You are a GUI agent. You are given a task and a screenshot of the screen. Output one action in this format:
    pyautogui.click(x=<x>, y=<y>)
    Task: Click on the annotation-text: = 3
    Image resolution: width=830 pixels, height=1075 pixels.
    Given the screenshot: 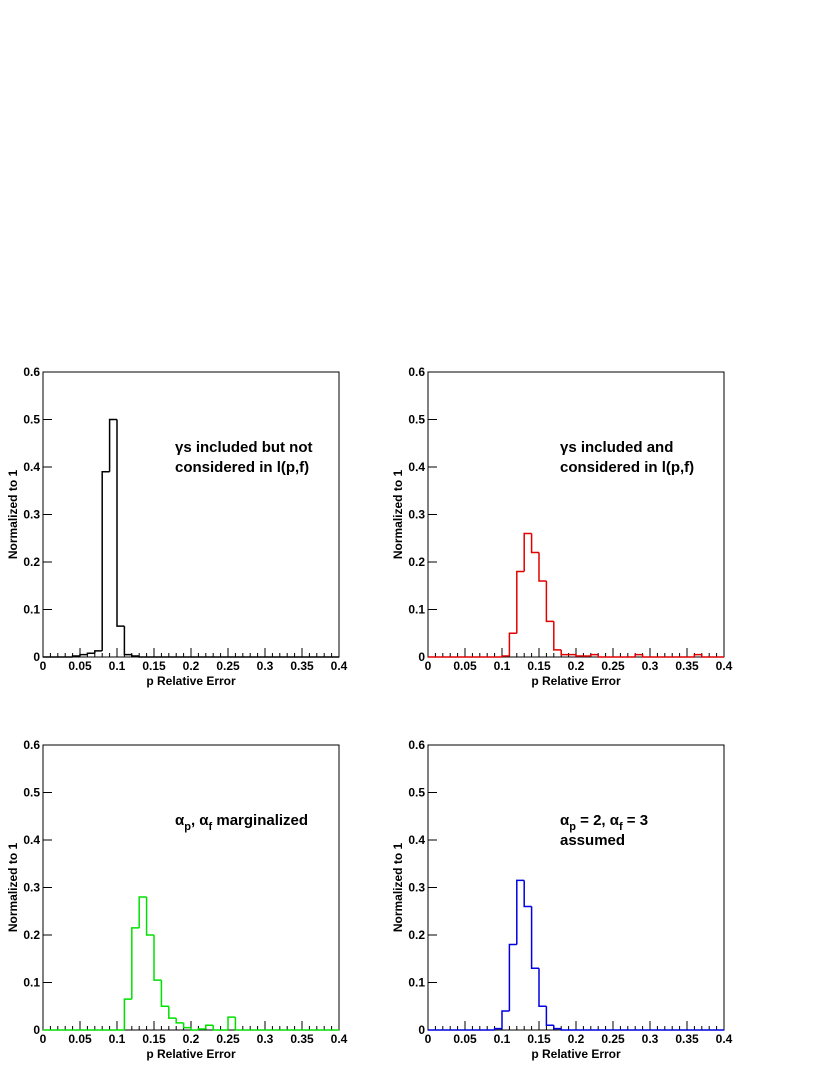 What is the action you would take?
    pyautogui.click(x=635, y=820)
    